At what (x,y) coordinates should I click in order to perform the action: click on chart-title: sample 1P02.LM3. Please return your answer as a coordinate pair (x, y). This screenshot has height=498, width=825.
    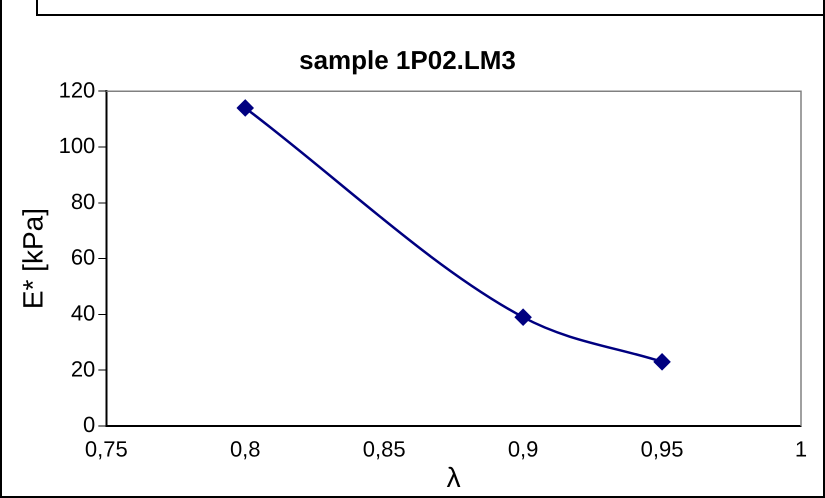
    Looking at the image, I should click on (407, 59).